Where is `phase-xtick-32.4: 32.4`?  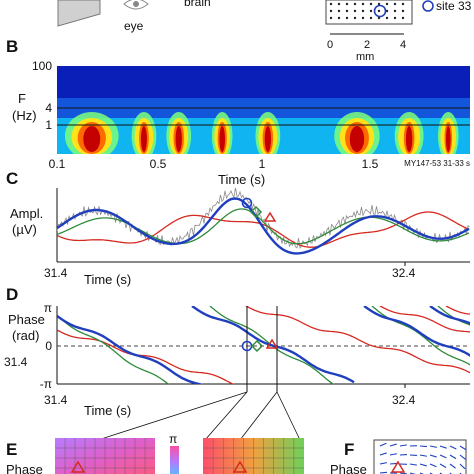
phase-xtick-32.4: 32.4 is located at coordinates (404, 400).